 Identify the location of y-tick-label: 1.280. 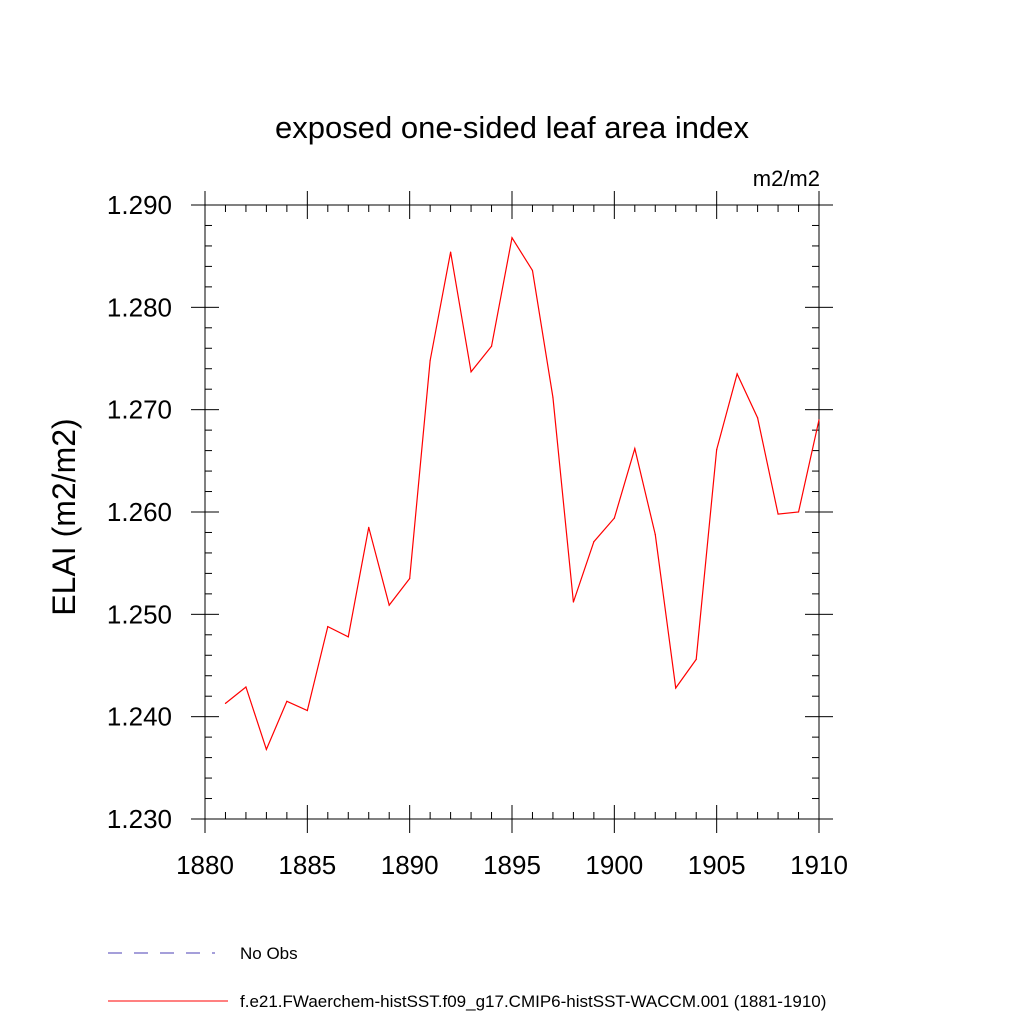
(139, 307).